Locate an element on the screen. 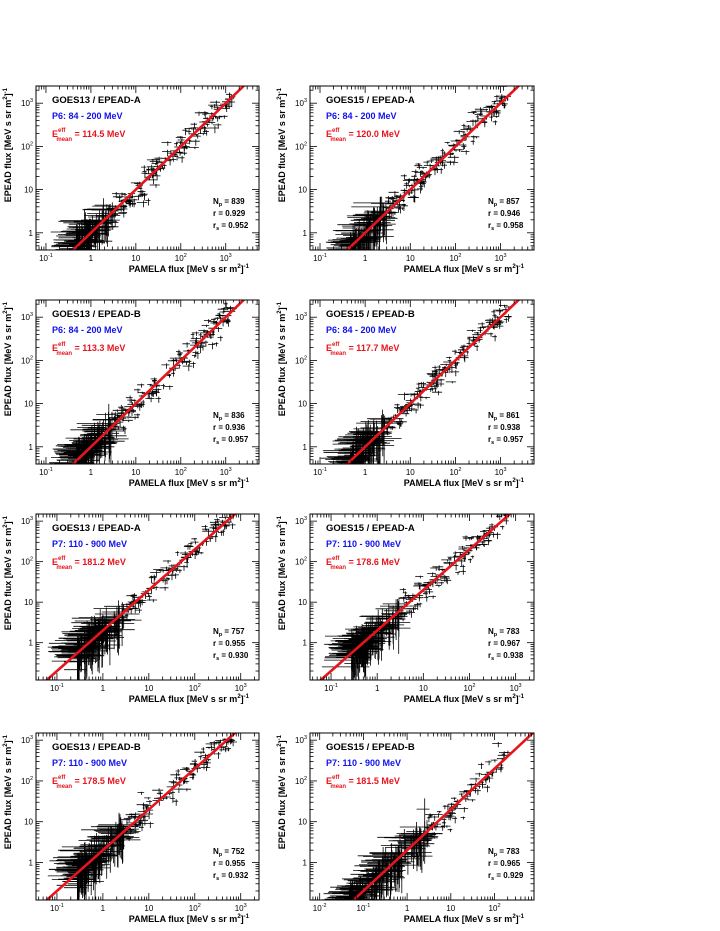  stat-np: Np = 752 is located at coordinates (229, 852).